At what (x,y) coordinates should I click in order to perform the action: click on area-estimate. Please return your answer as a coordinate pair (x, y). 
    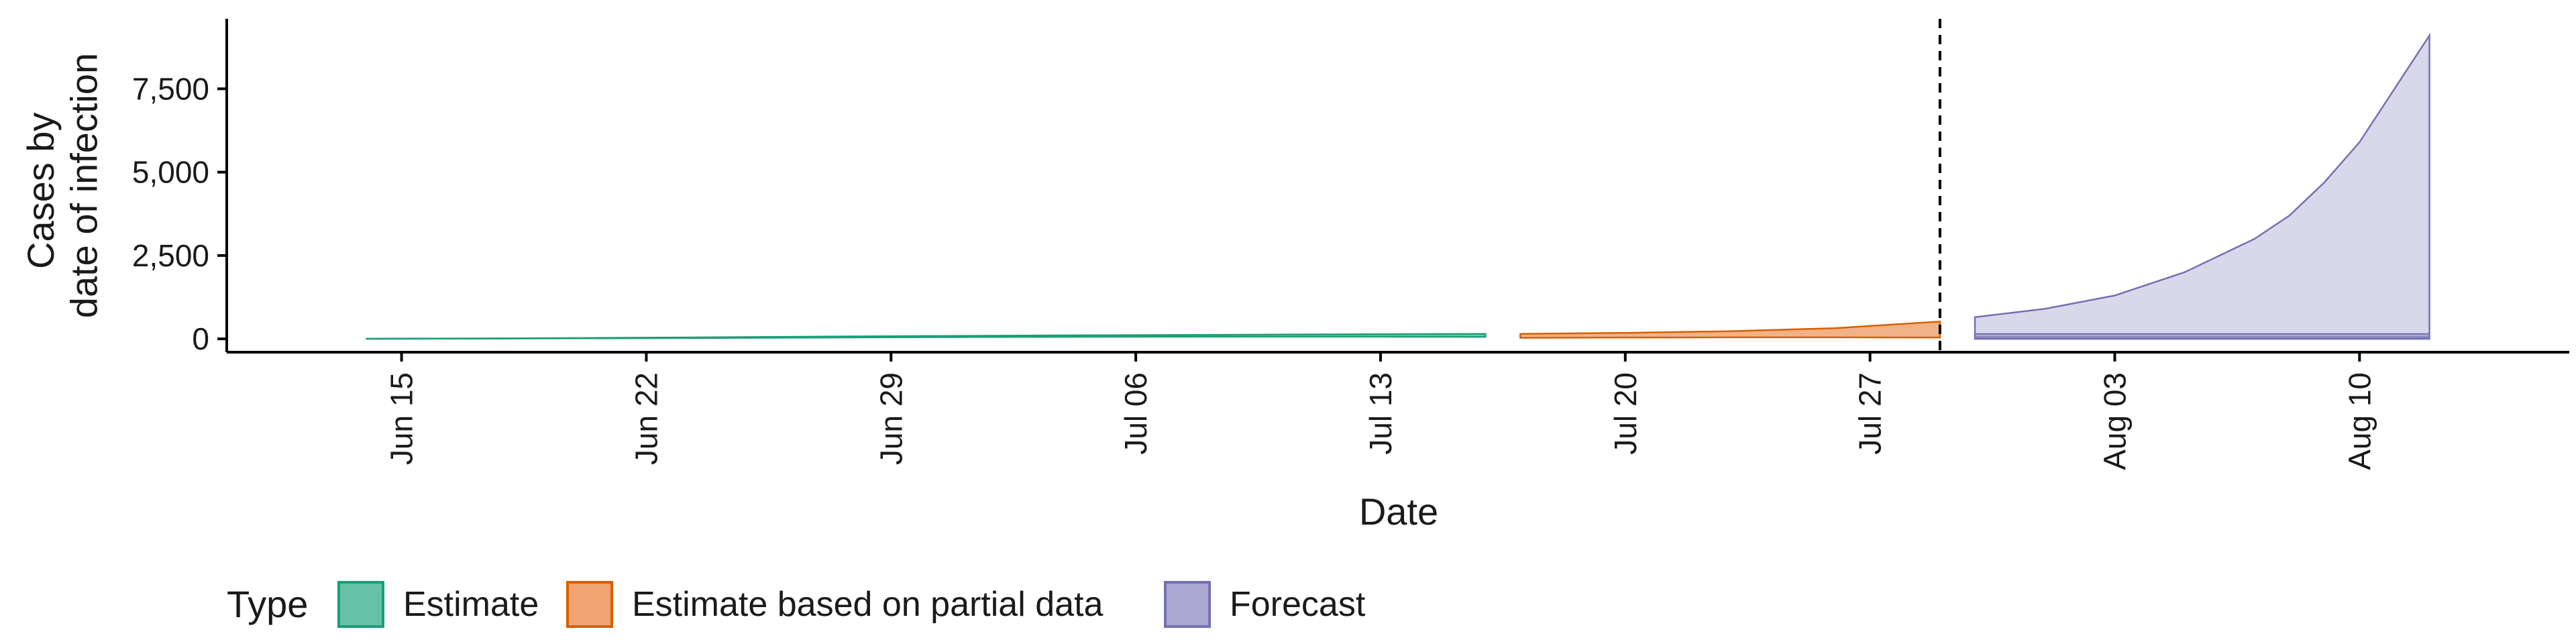
    Looking at the image, I should click on (926, 336).